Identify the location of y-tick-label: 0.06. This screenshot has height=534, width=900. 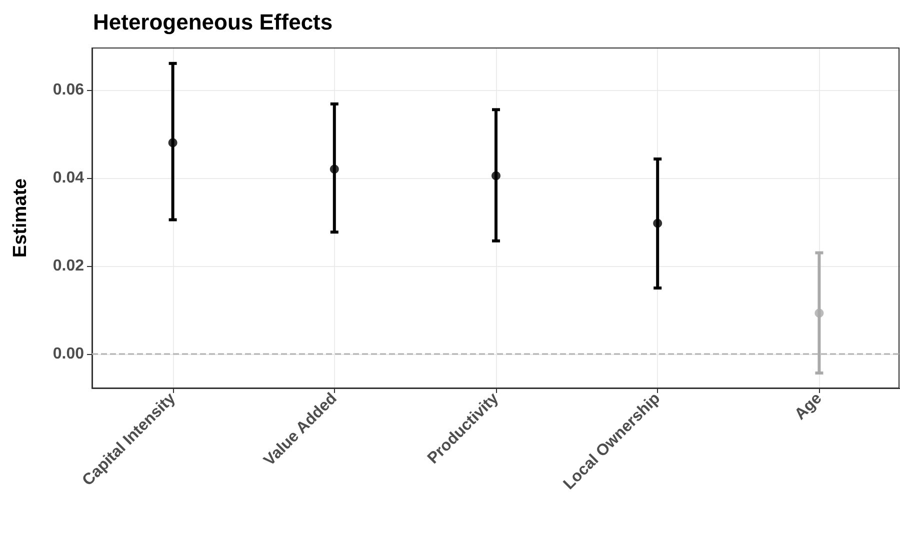
(68, 89).